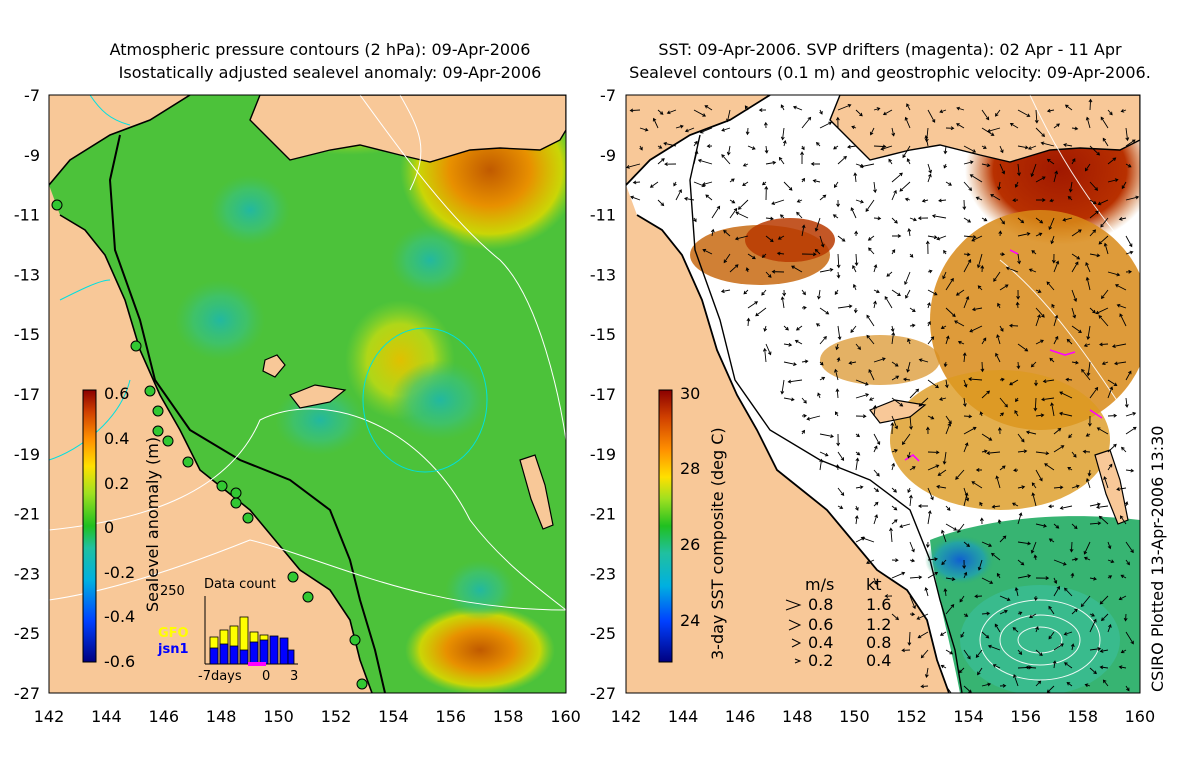 Image resolution: width=1200 pixels, height=780 pixels. Describe the element at coordinates (480, 649) in the screenshot. I see `warm-eddy-south` at that location.